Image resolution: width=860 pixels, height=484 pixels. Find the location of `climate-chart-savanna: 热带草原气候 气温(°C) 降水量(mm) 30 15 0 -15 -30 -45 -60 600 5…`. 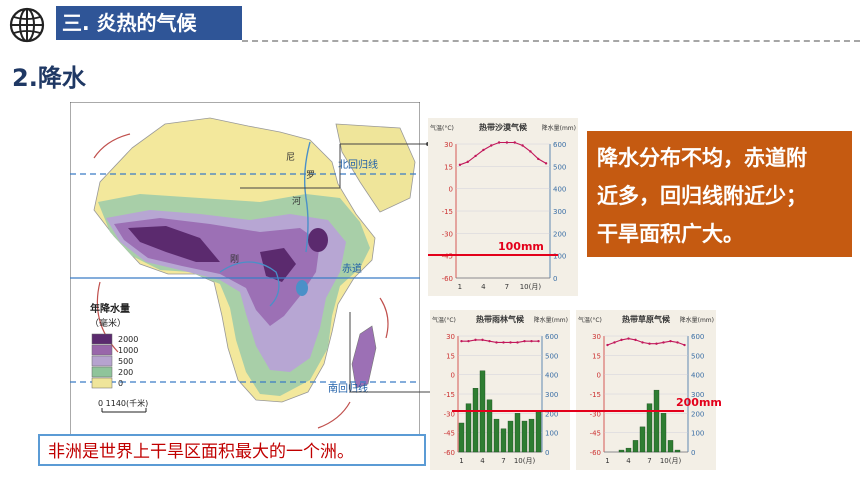

climate-chart-savanna: 热带草原气候 气温(°C) 降水量(mm) 30 15 0 -15 -30 -45 -60 600 5… is located at coordinates (646, 390).